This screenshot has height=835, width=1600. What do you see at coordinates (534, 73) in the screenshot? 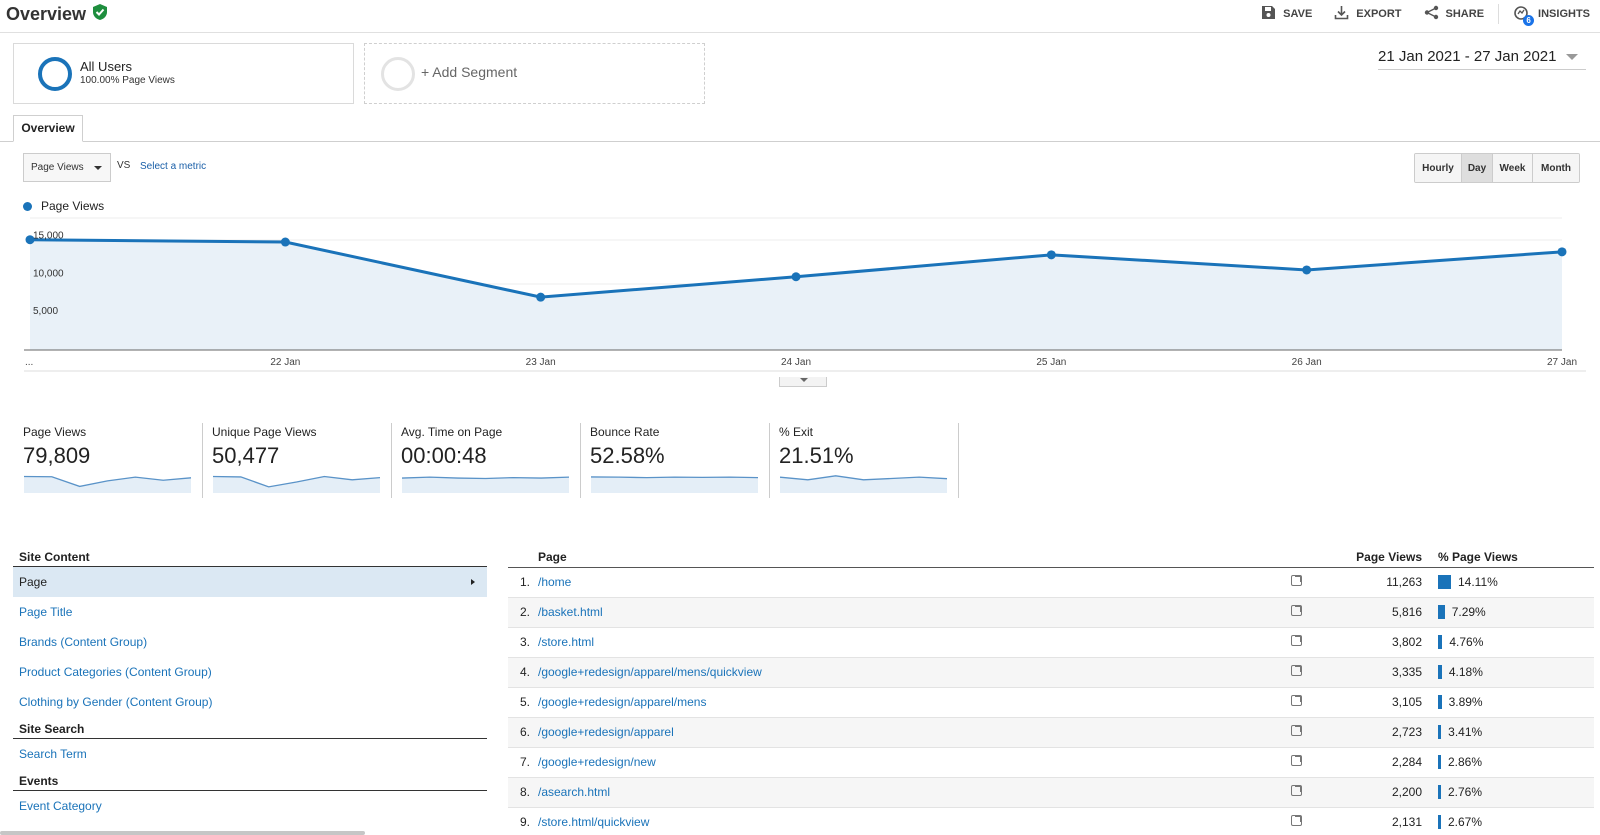
I see `add-segment-button: + Add Segment` at bounding box center [534, 73].